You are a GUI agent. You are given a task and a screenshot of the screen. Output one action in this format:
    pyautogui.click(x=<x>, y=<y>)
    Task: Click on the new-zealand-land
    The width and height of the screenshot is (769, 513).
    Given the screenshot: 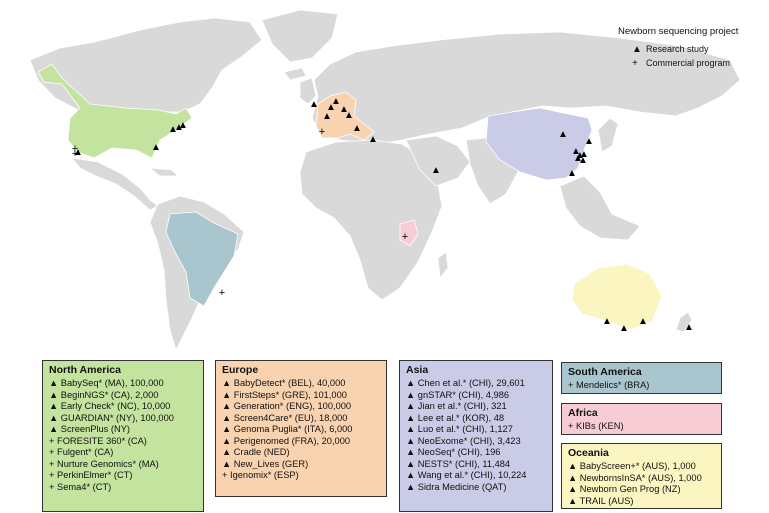 What is the action you would take?
    pyautogui.click(x=684, y=322)
    